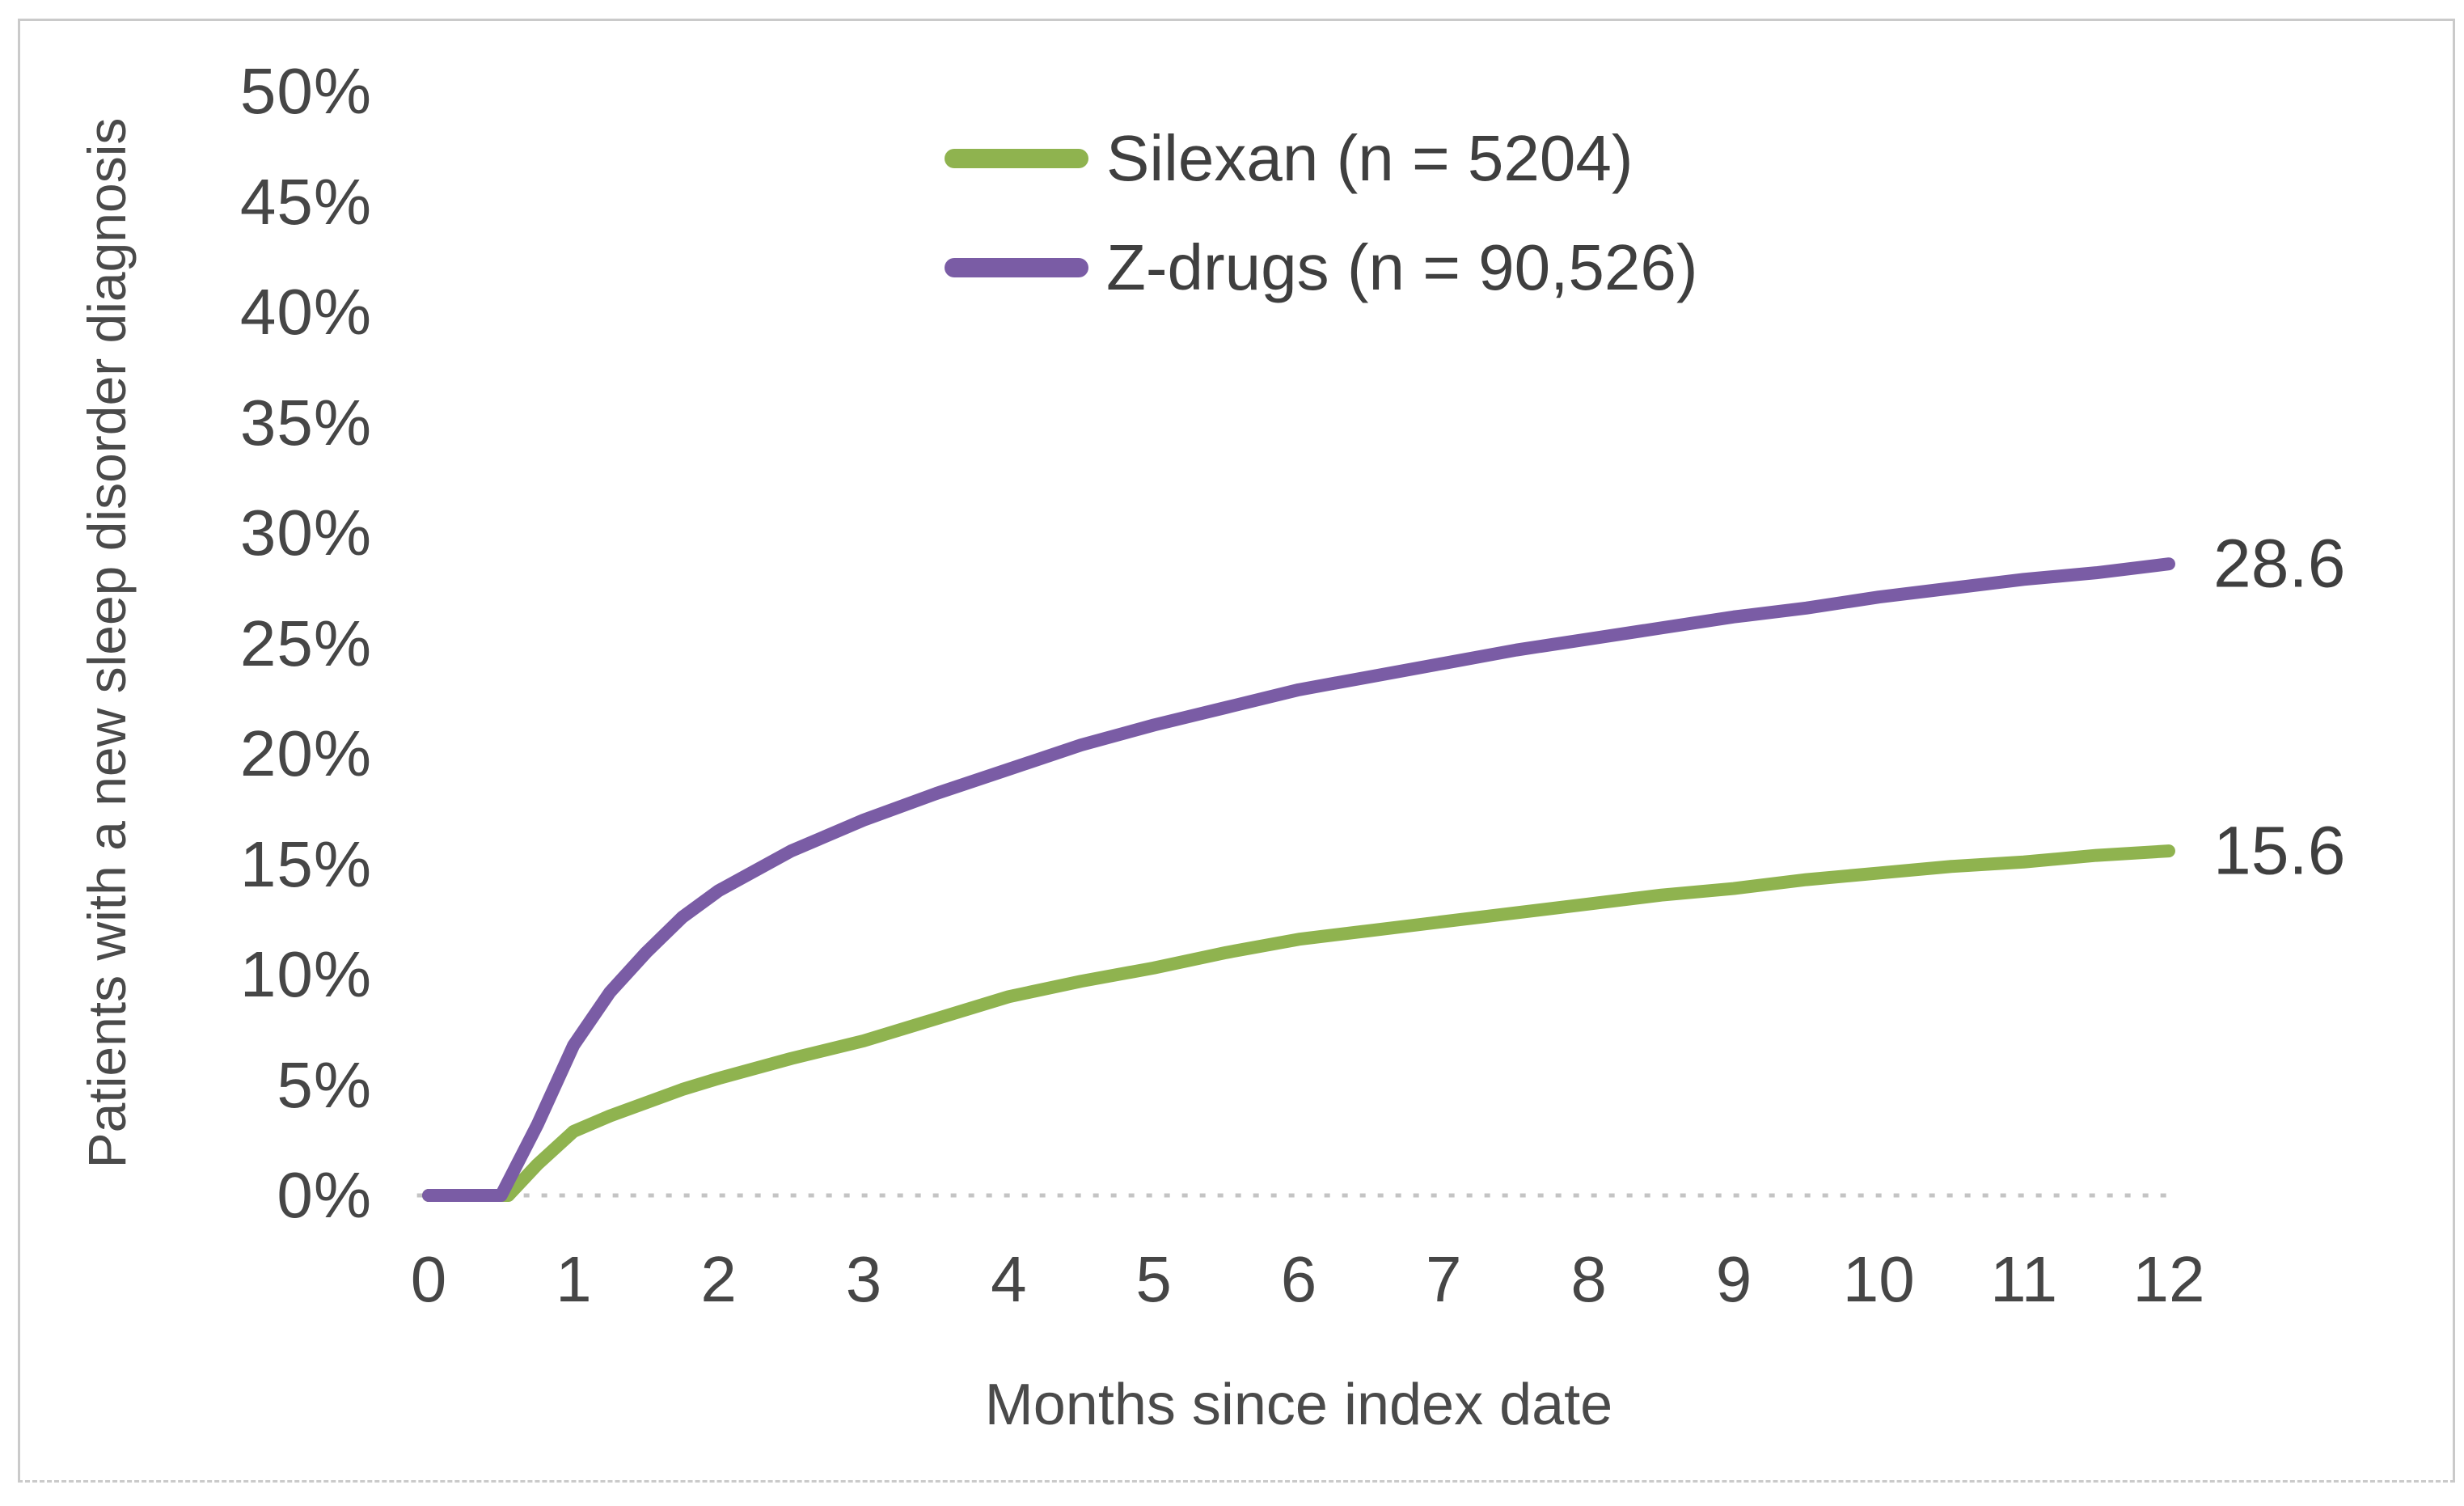 Image resolution: width=2464 pixels, height=1506 pixels. Describe the element at coordinates (305, 422) in the screenshot. I see `y-tick-label: 35%` at that location.